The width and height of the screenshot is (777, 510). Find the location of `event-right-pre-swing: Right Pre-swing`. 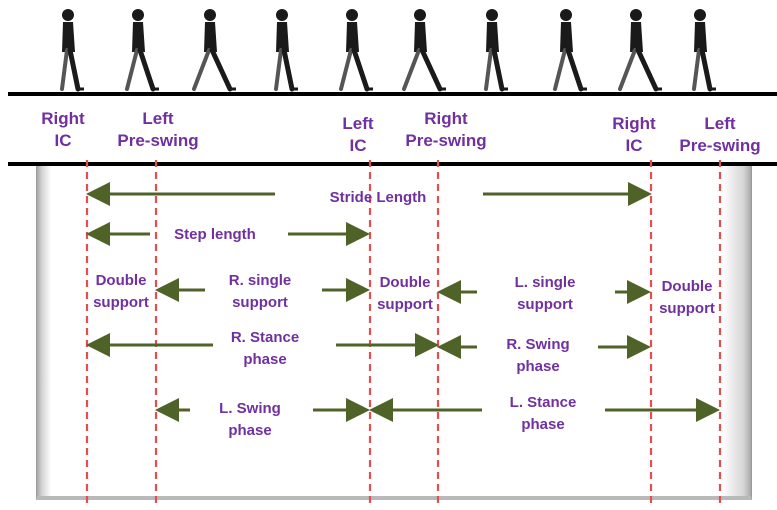

event-right-pre-swing: Right Pre-swing is located at coordinates (446, 129).